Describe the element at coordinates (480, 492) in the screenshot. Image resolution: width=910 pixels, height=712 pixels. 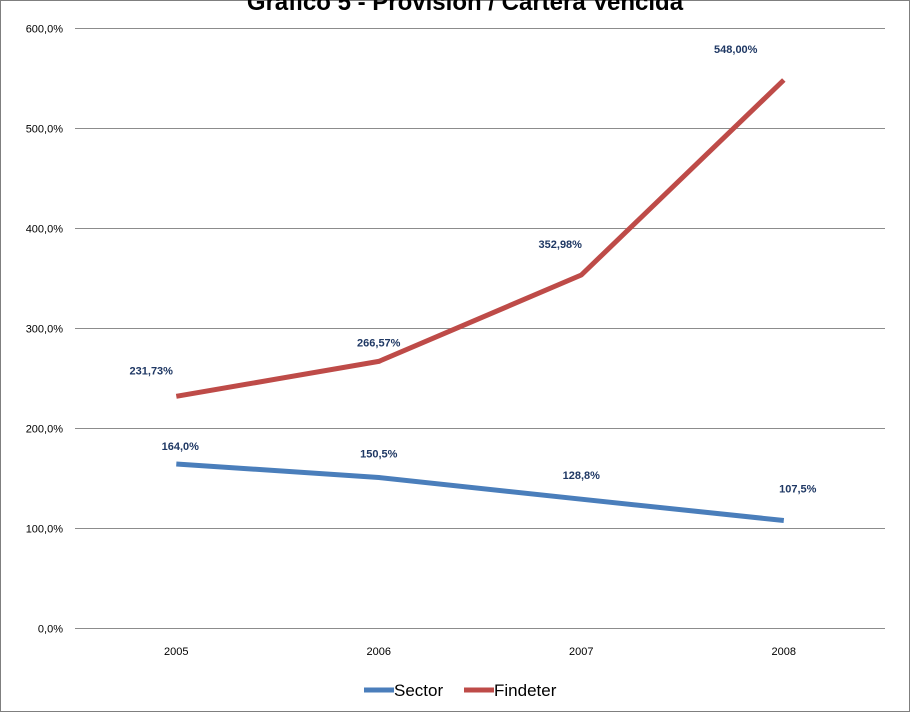
I see `series-line-sector` at that location.